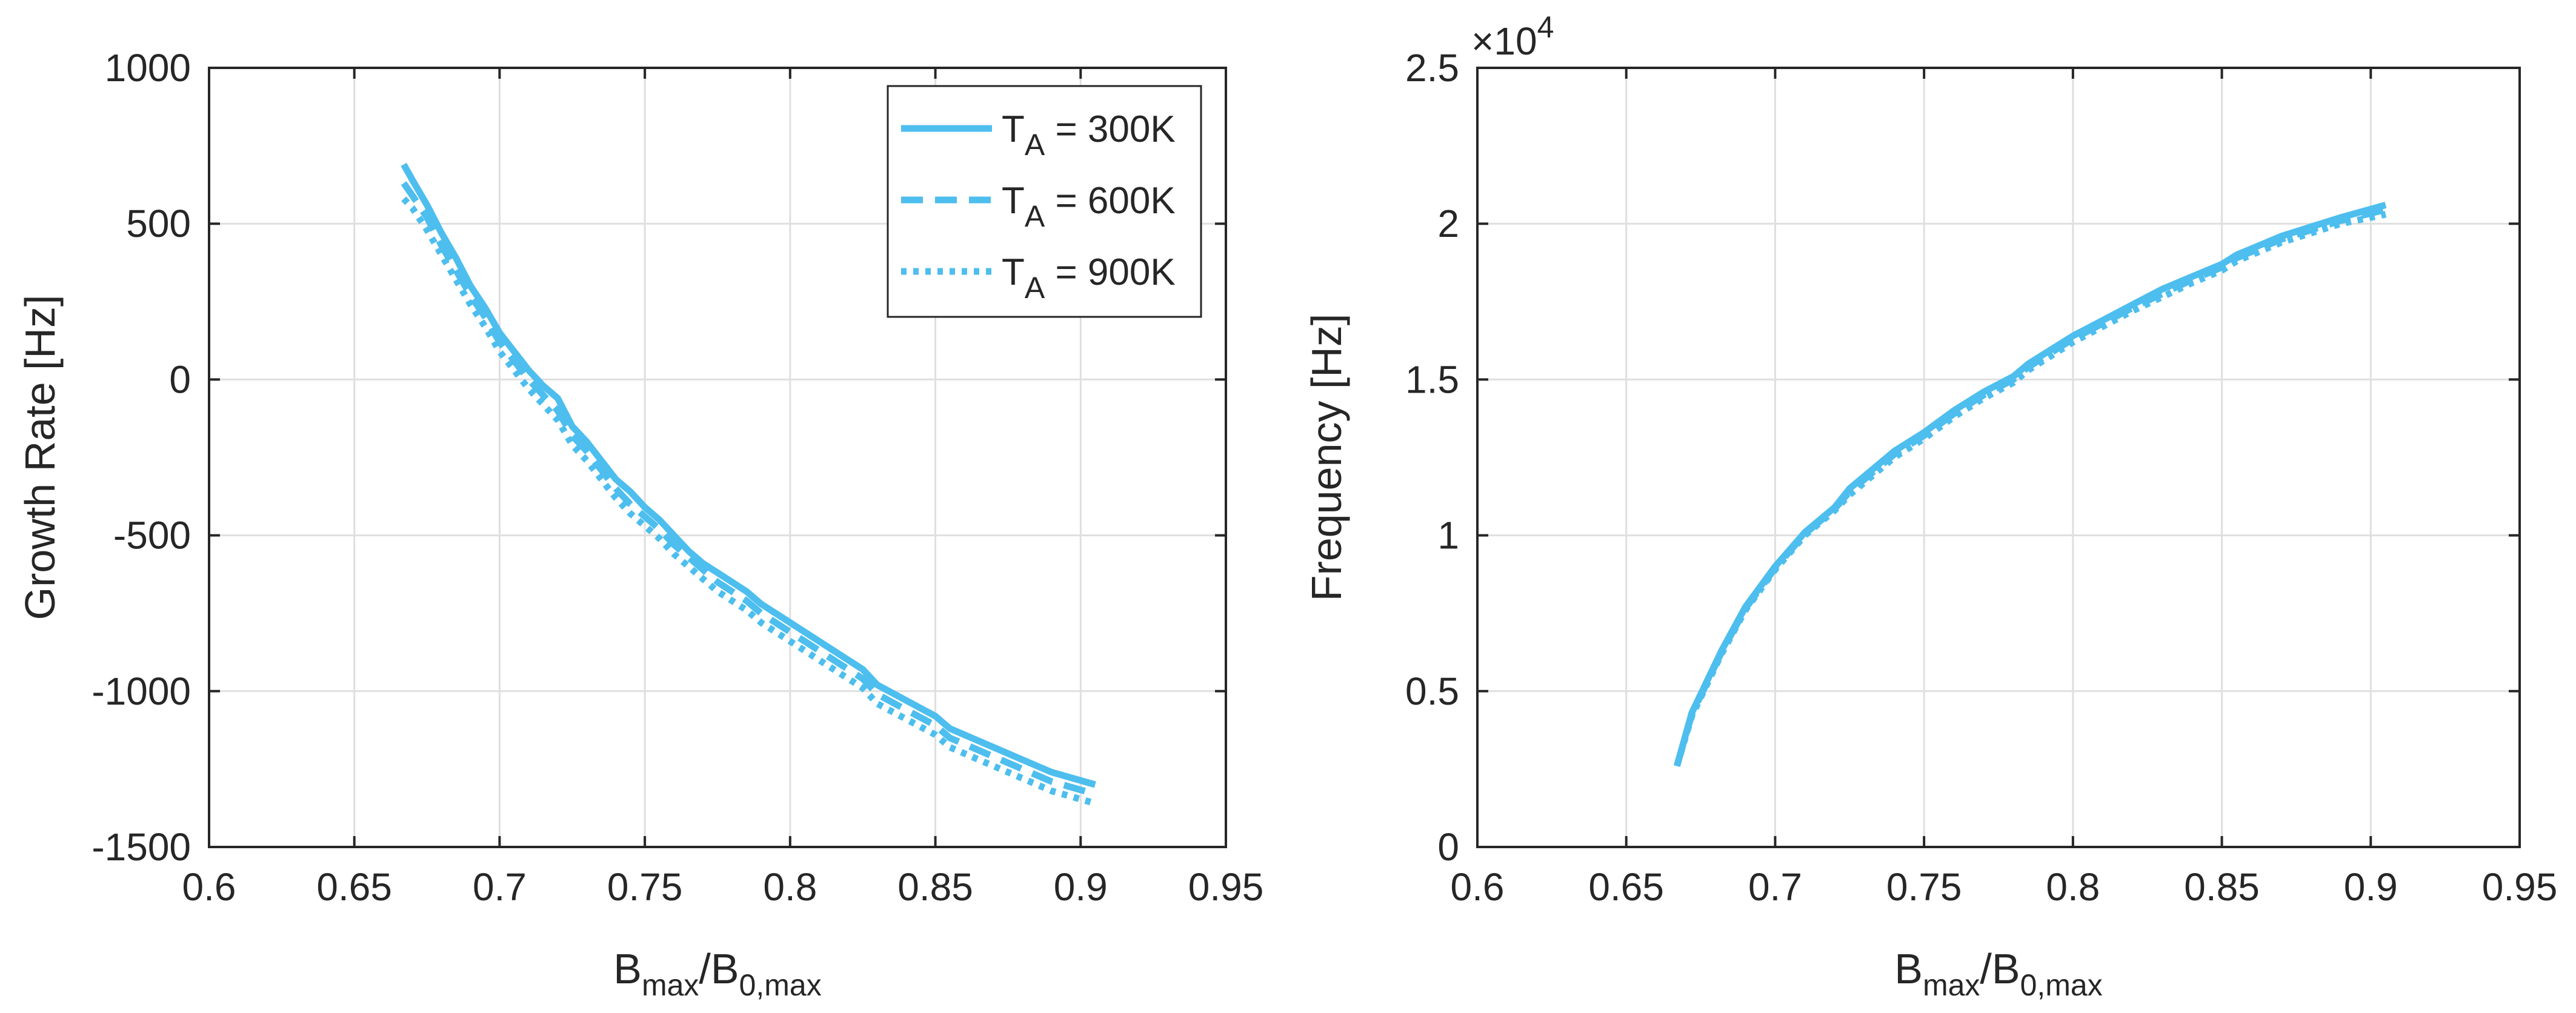 The height and width of the screenshot is (1013, 2576). I want to click on legend-label: TA = 900K, so click(1089, 278).